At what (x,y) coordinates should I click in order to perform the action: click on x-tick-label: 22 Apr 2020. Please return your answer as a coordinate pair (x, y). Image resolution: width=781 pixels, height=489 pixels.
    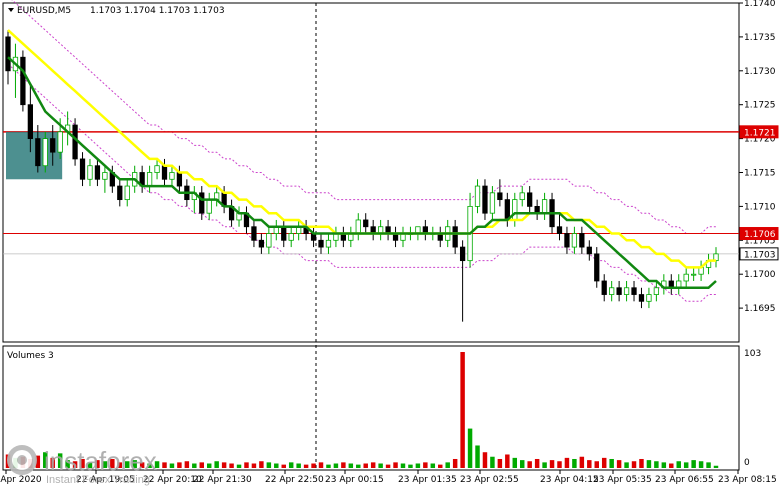
    Looking at the image, I should click on (21, 480).